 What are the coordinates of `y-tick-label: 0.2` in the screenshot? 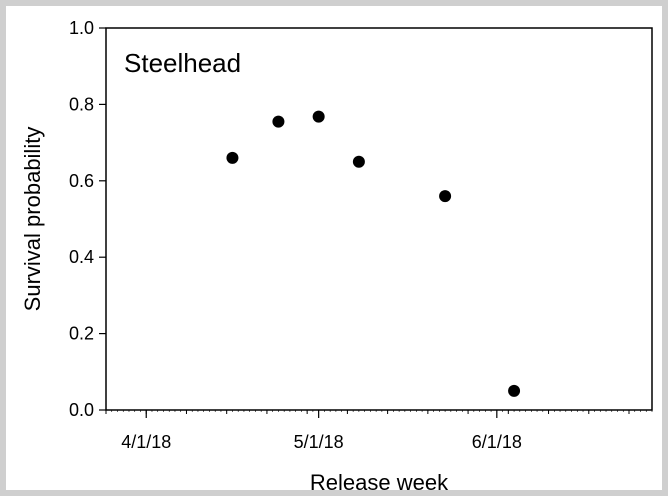 It's located at (81, 334).